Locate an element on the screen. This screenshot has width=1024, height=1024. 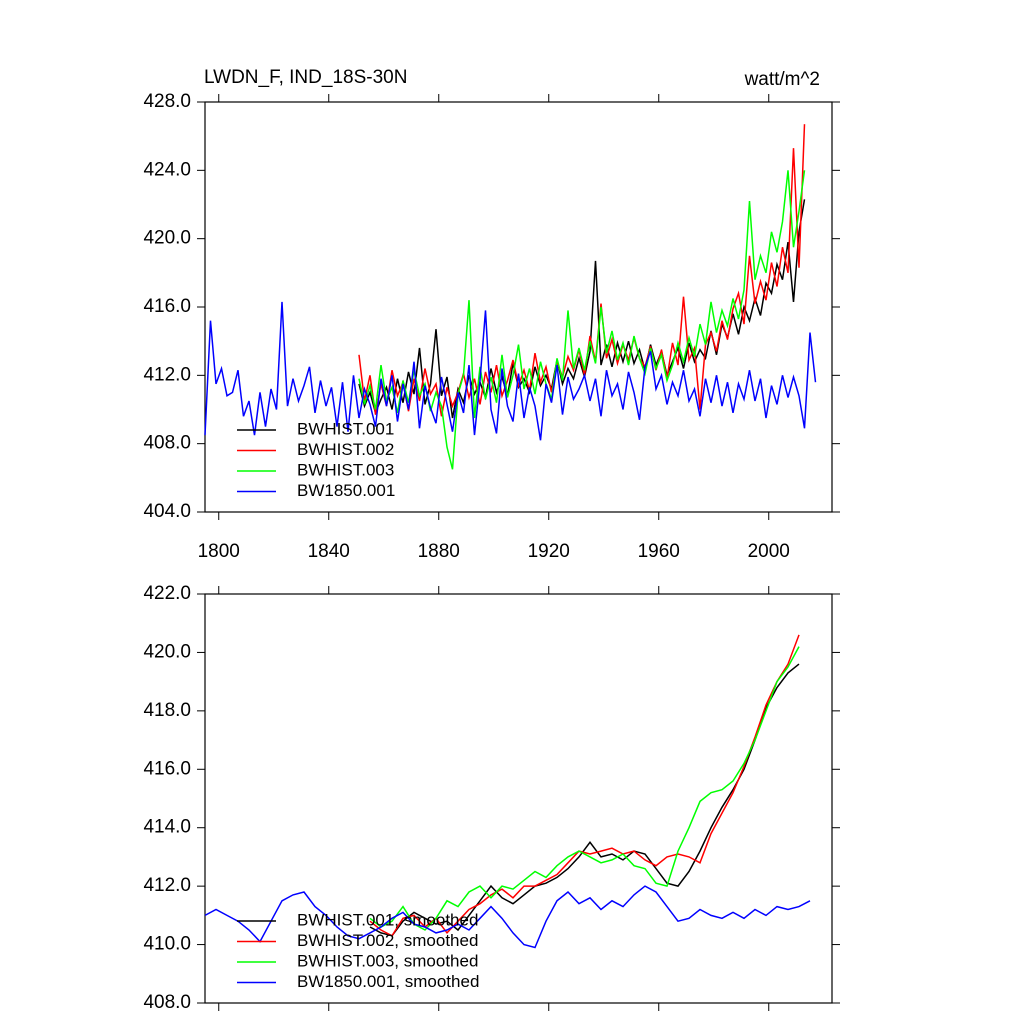
y-tick-label: 404.0 is located at coordinates (167, 511).